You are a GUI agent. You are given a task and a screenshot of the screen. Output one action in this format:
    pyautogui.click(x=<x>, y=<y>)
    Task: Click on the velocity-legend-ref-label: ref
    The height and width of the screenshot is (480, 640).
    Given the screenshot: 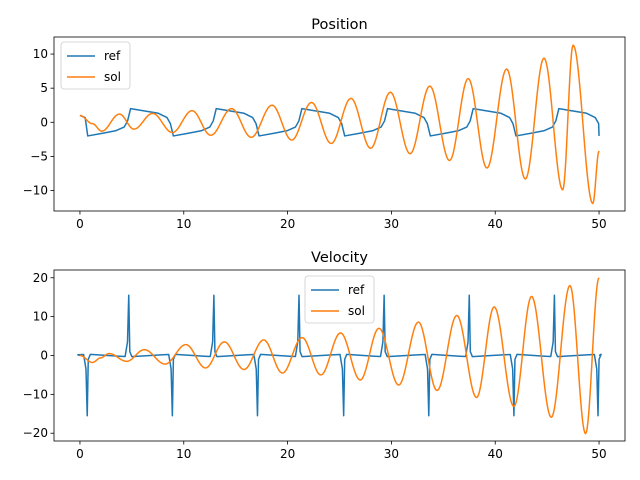 What is the action you would take?
    pyautogui.click(x=356, y=290)
    